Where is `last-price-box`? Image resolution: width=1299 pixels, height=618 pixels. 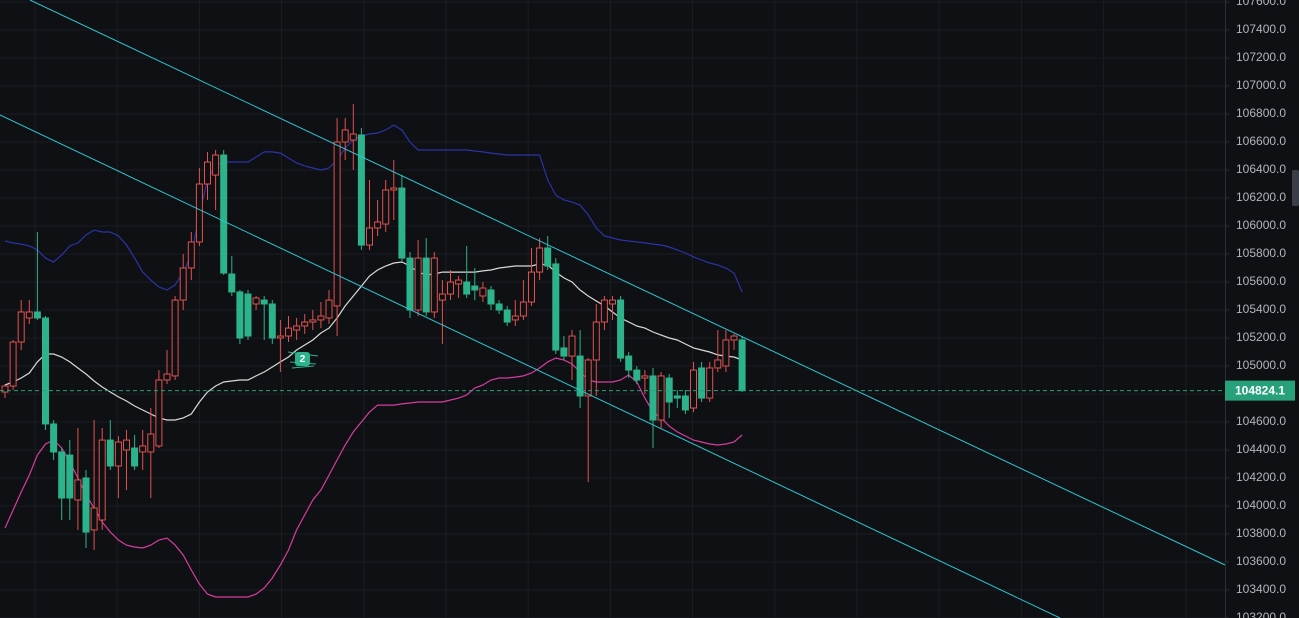
last-price-box is located at coordinates (1260, 390).